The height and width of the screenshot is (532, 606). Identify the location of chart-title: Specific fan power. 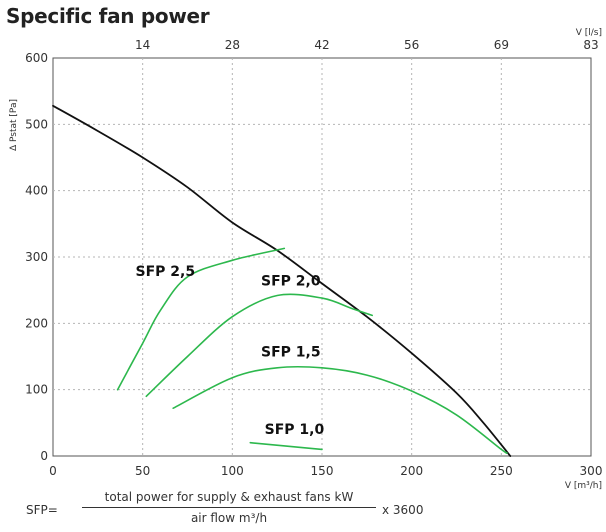
(108, 16).